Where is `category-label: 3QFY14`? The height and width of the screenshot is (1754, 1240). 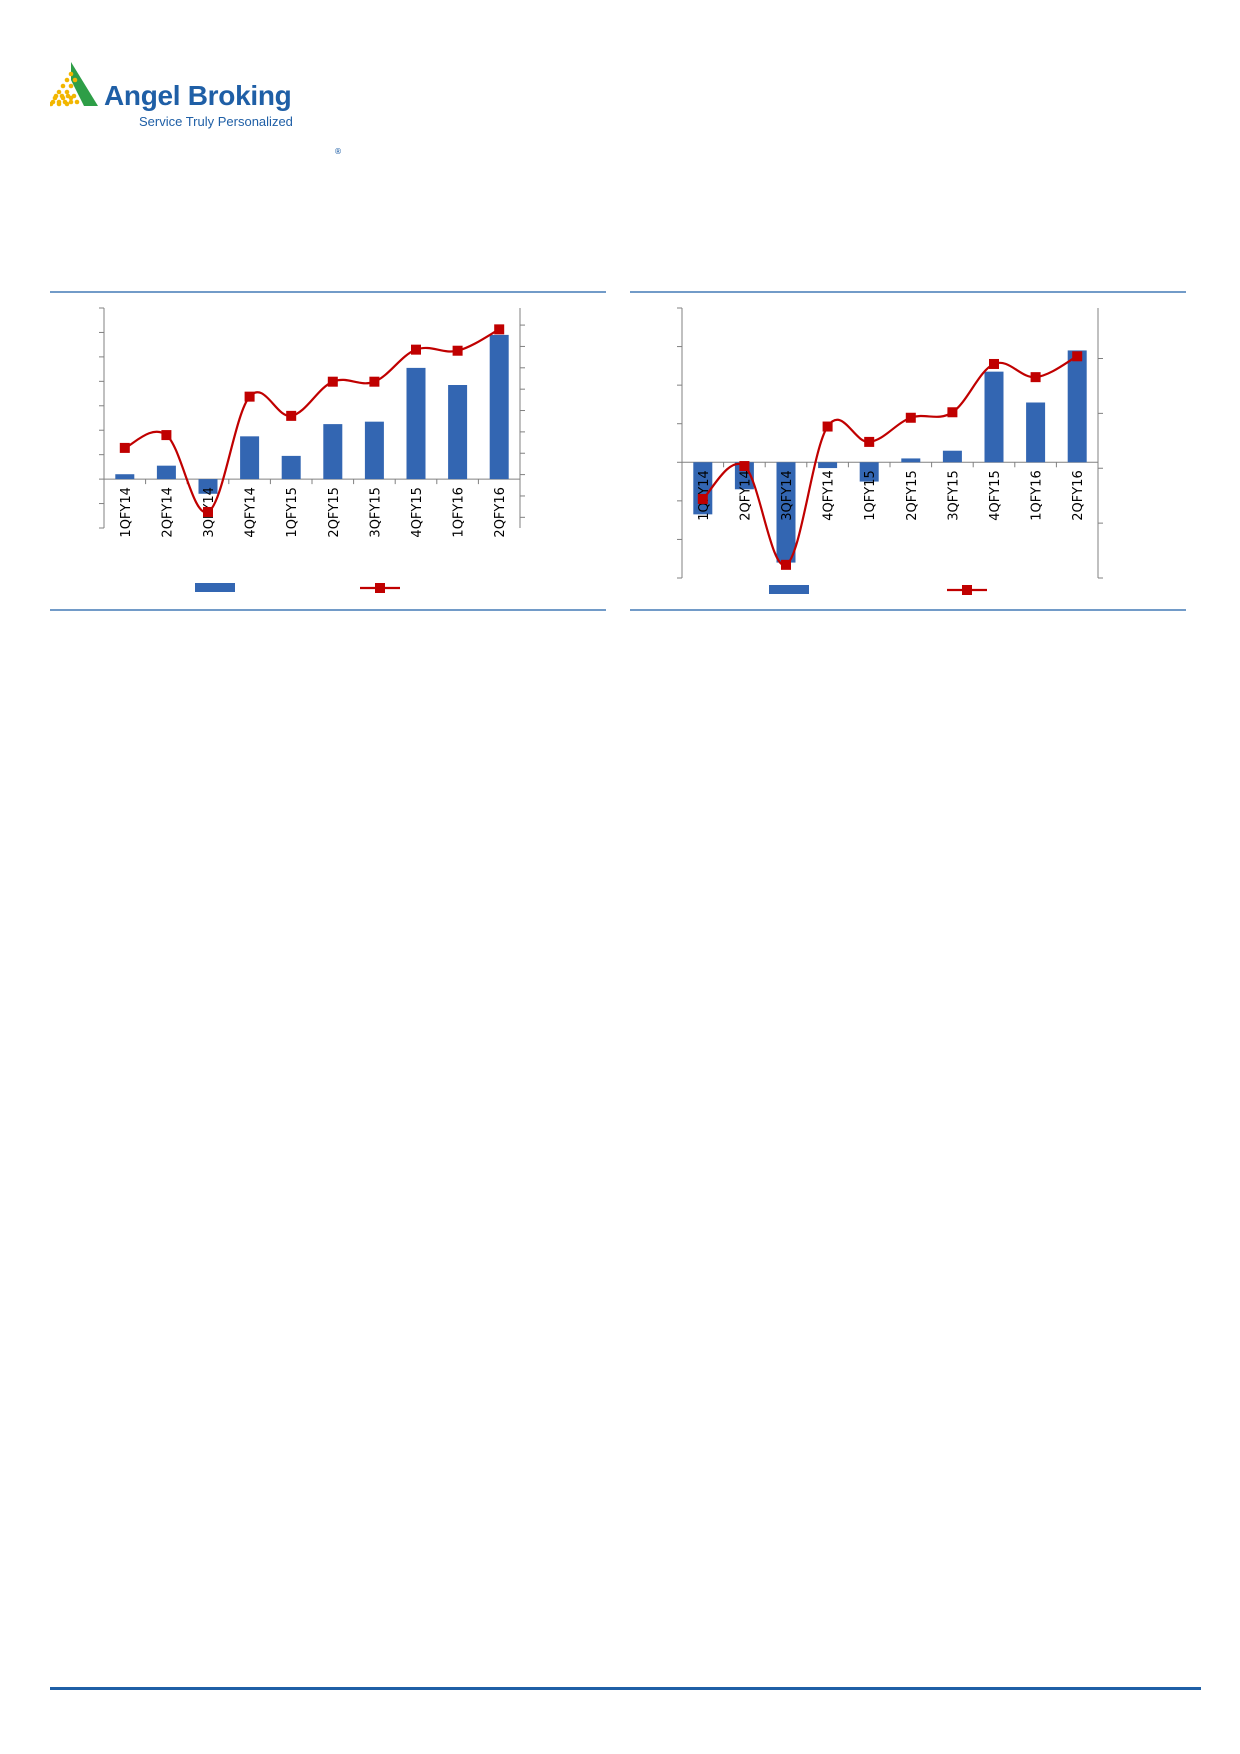 category-label: 3QFY14 is located at coordinates (787, 495).